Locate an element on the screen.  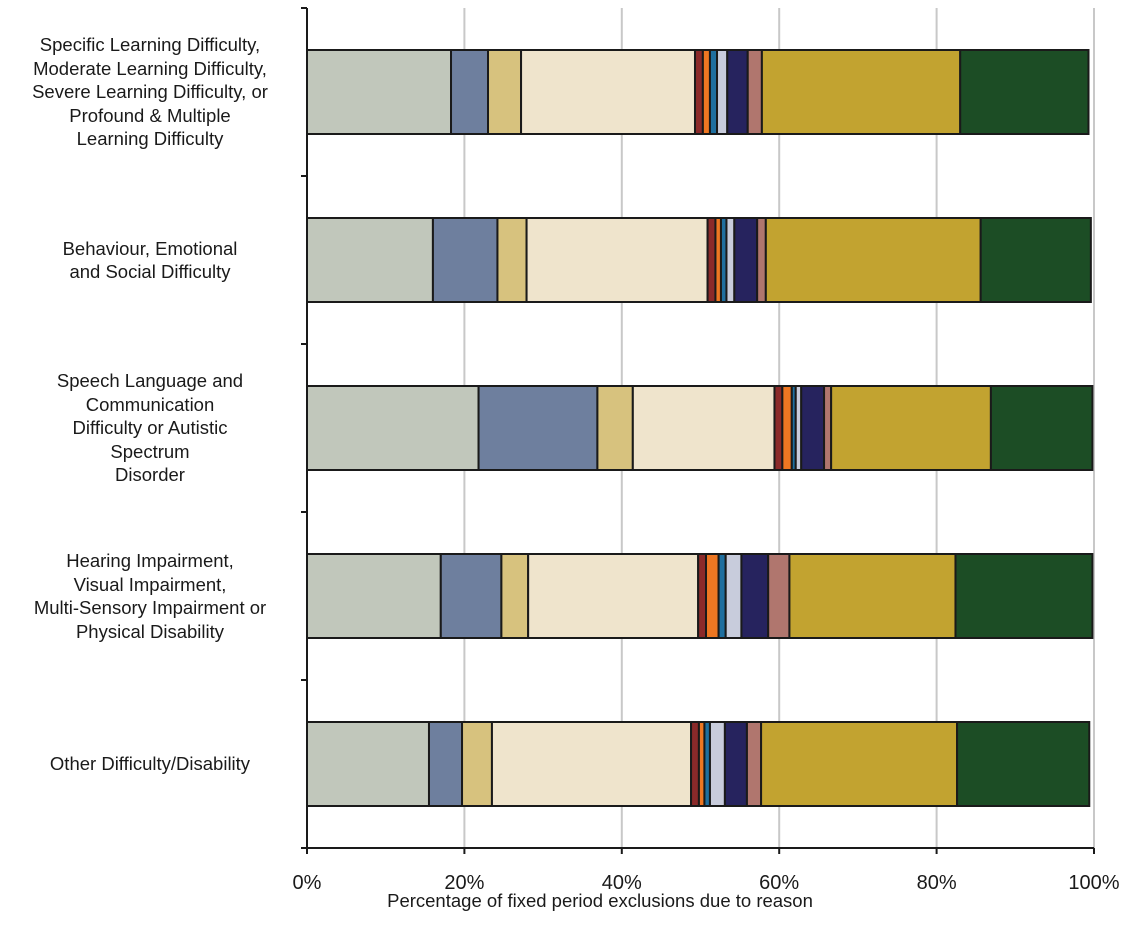
category-label-line: Physical Disability is located at coordinates (150, 631).